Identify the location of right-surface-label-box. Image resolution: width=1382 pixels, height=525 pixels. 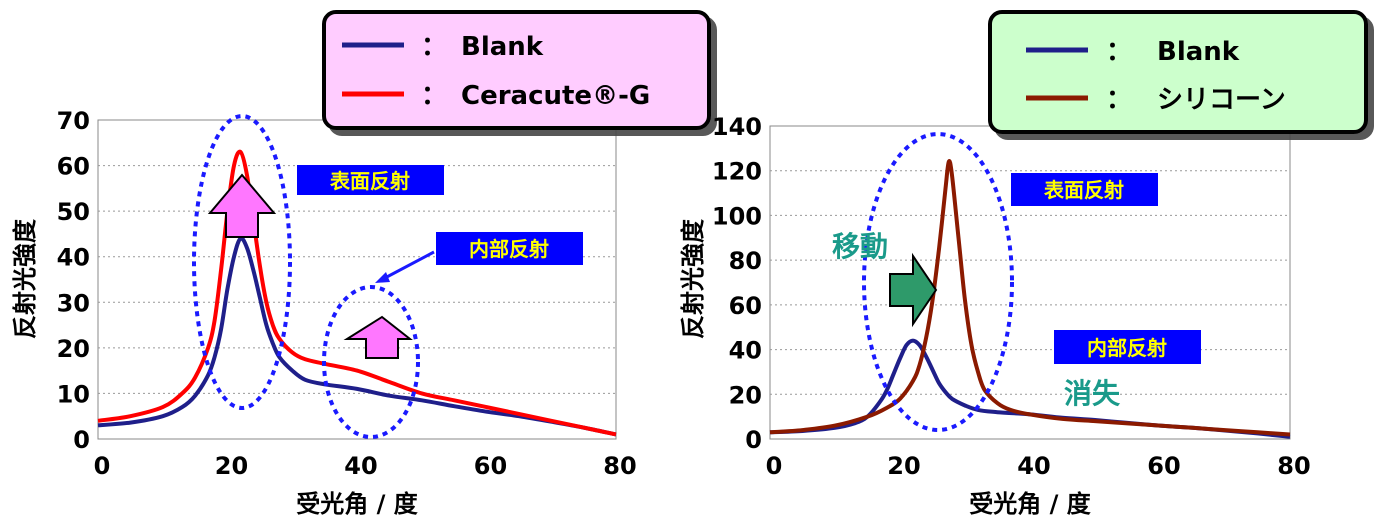
(1084, 189).